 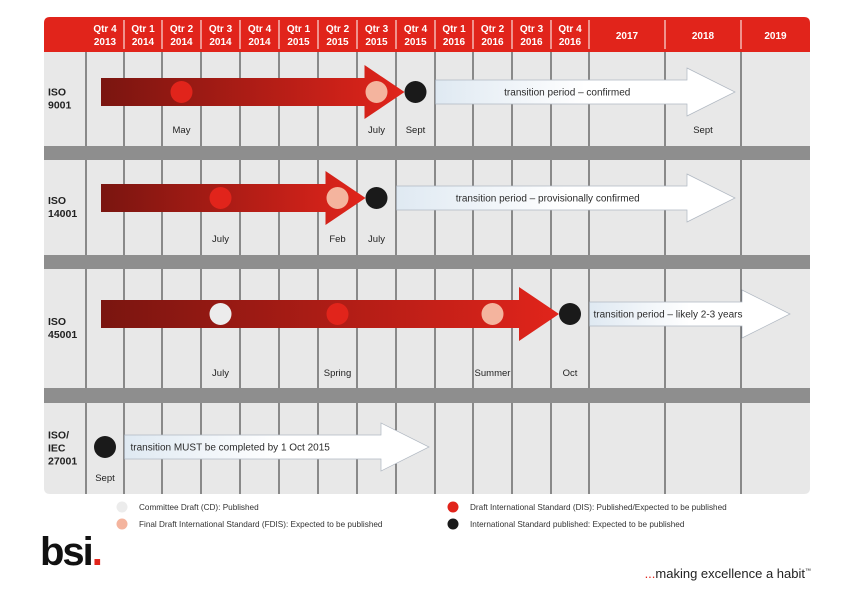 I want to click on milestone-label: Summer, so click(x=493, y=373).